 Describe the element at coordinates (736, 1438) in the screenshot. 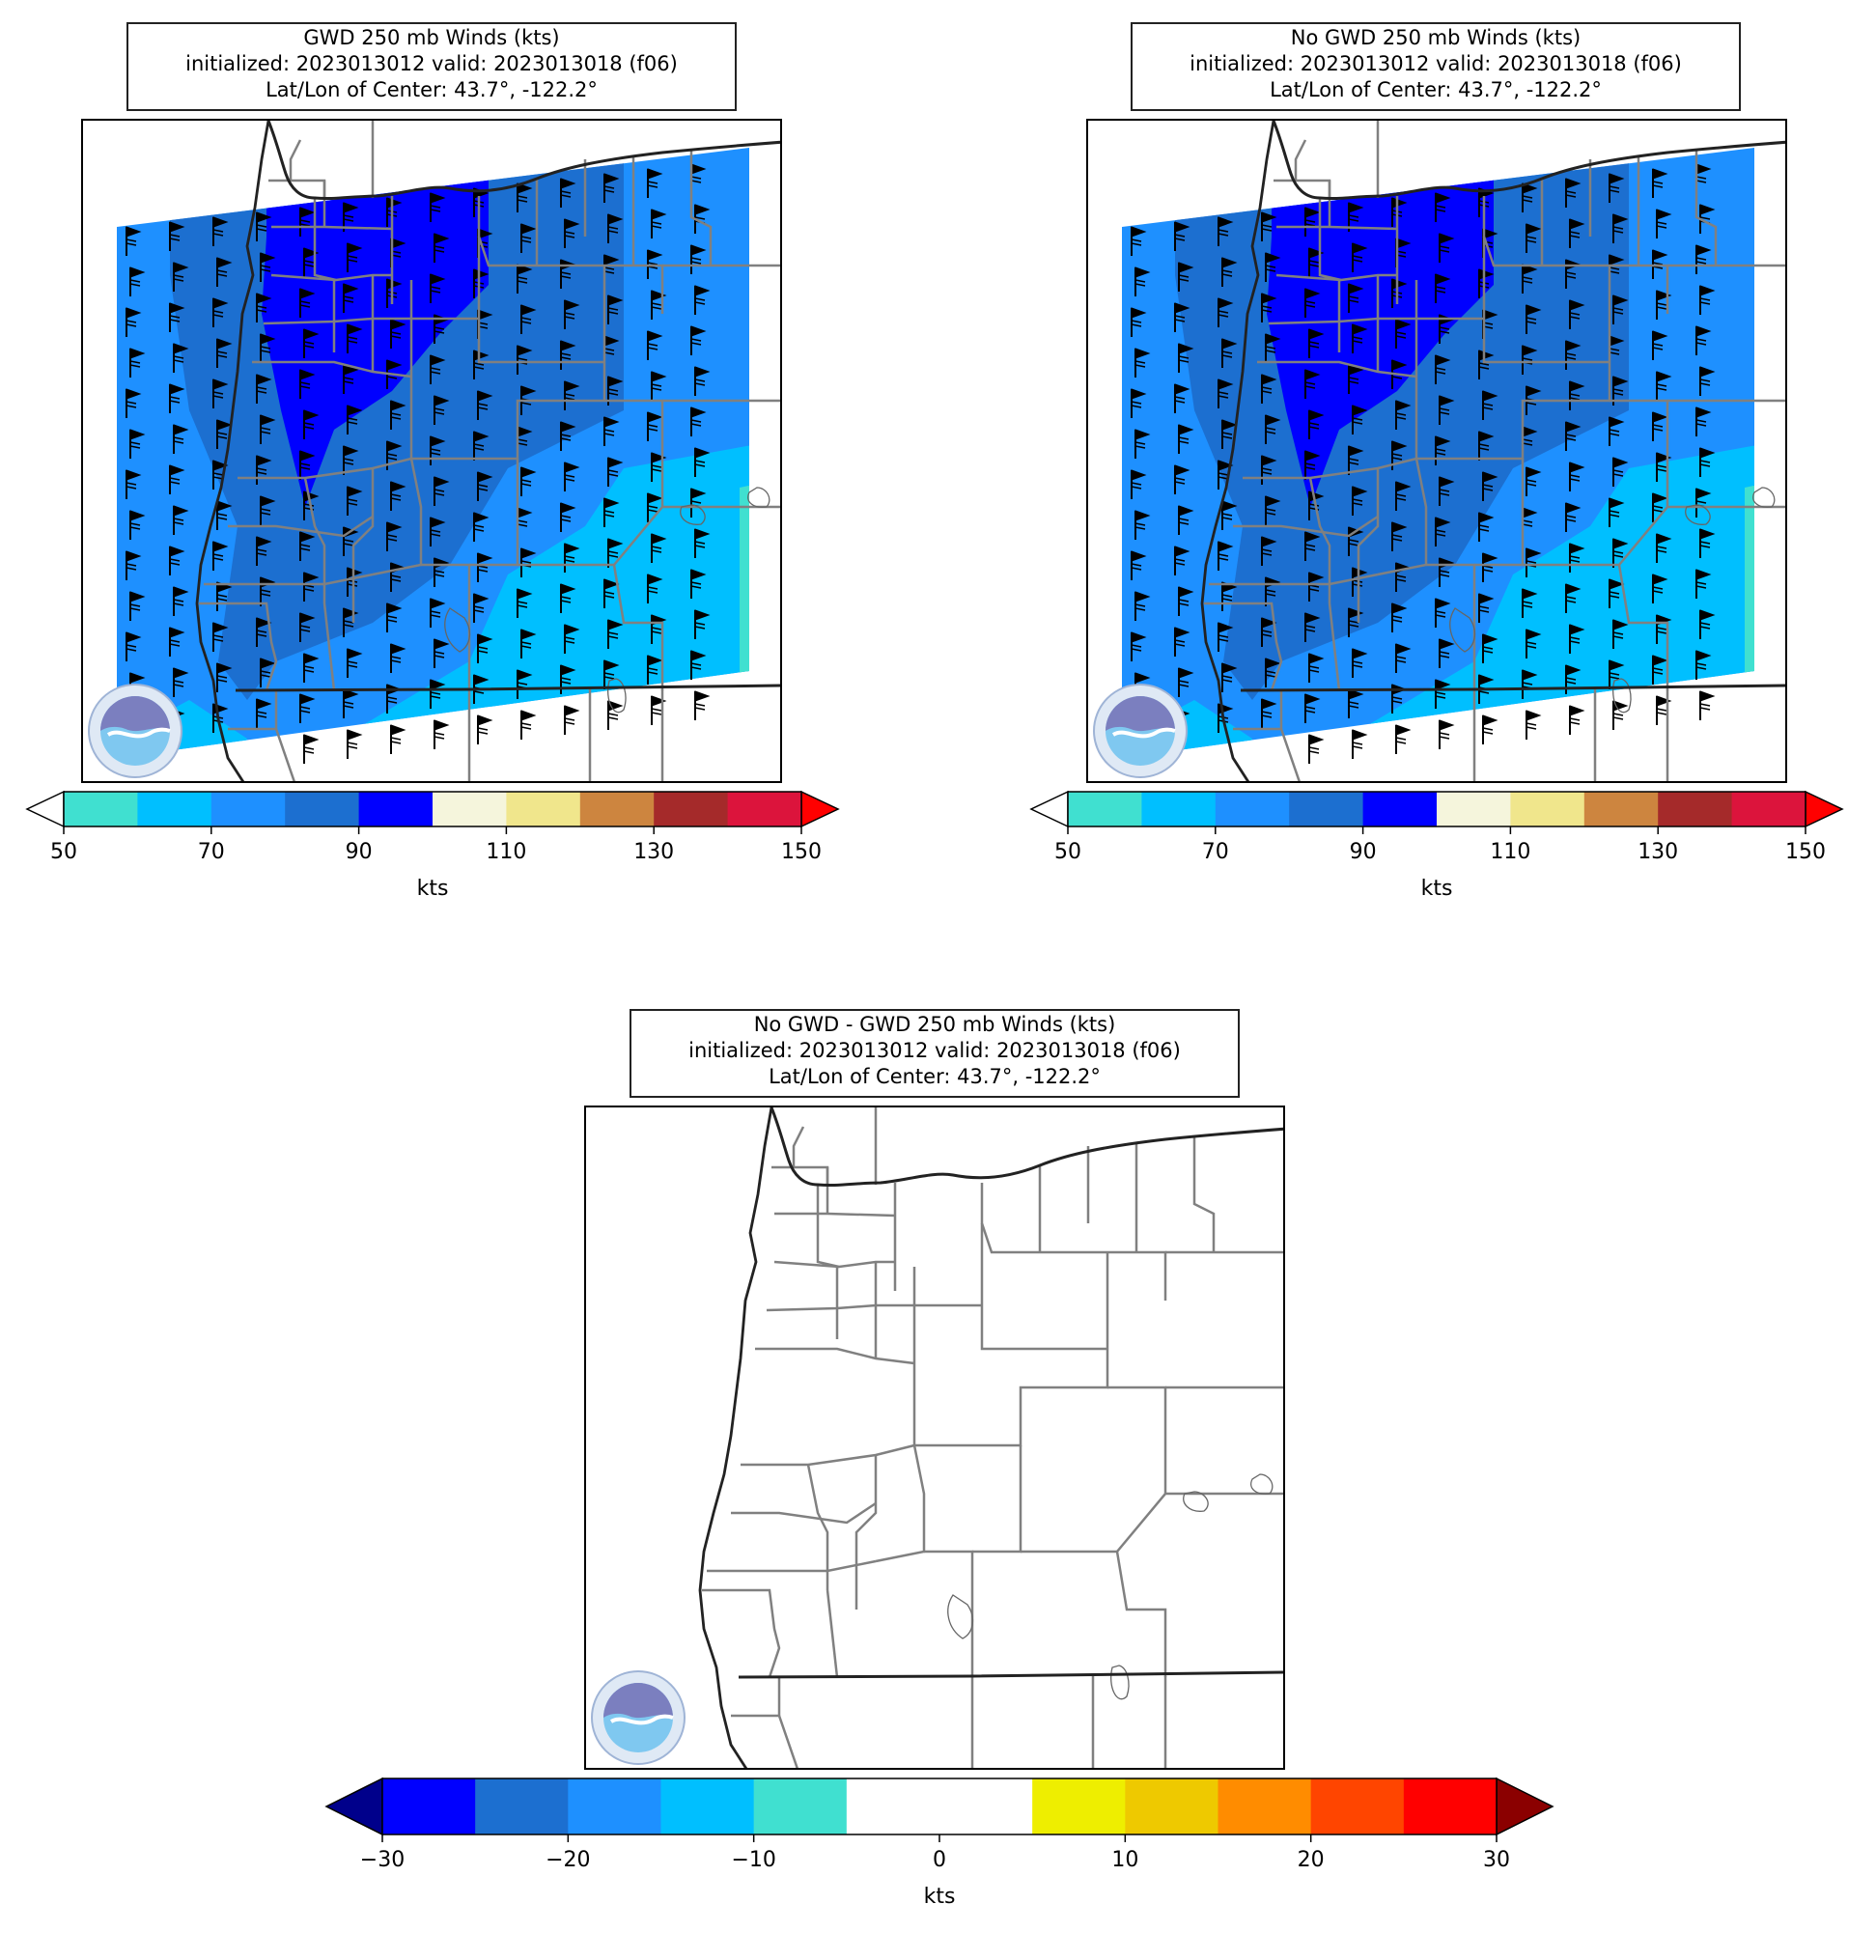

I see `coastline` at that location.